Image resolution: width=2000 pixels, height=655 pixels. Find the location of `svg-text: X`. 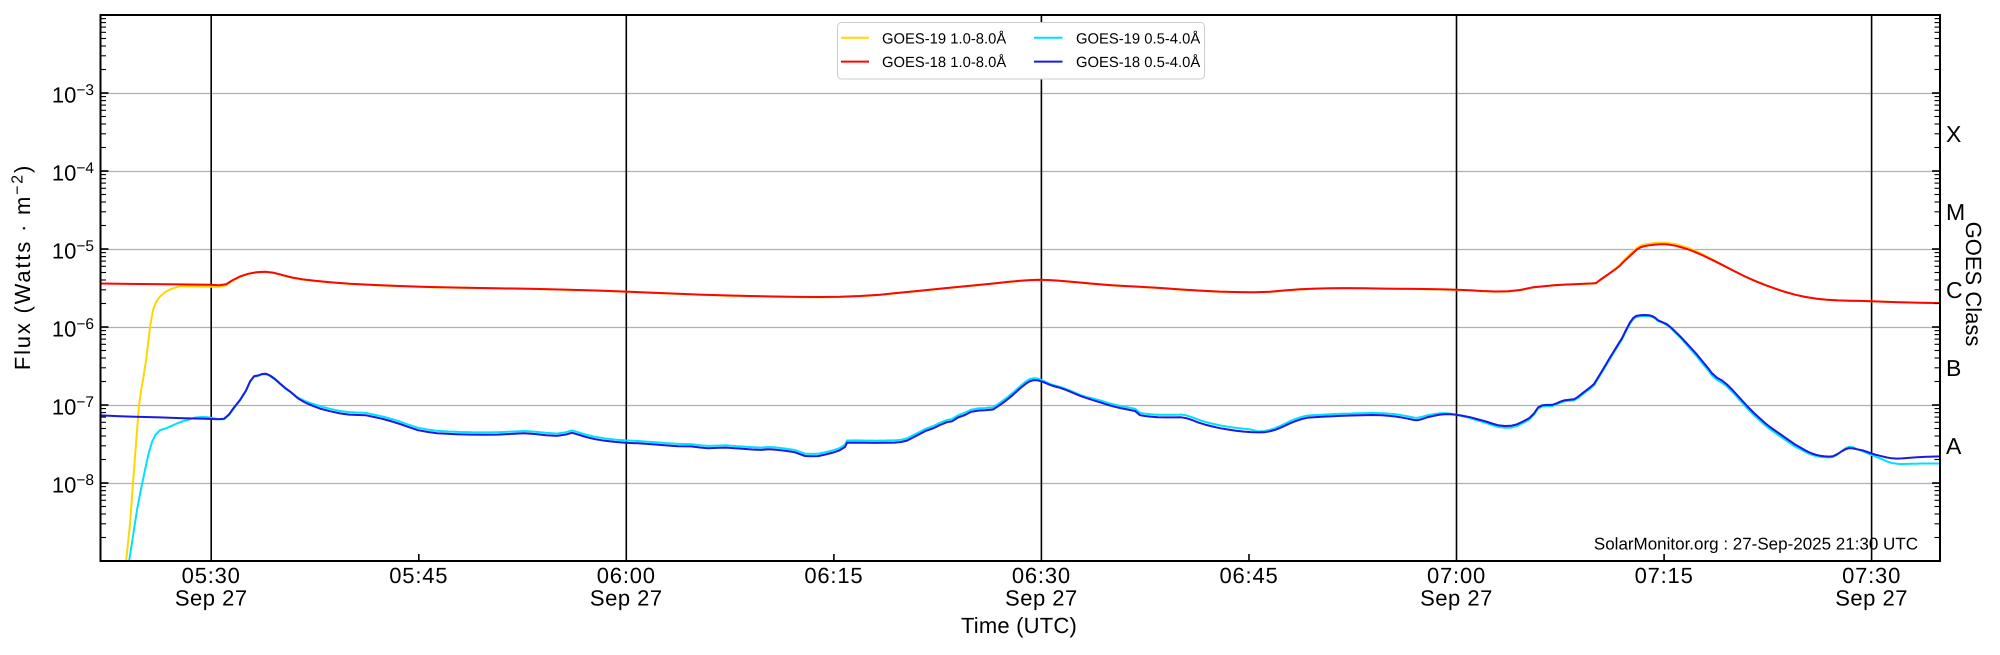

svg-text: X is located at coordinates (1953, 134).